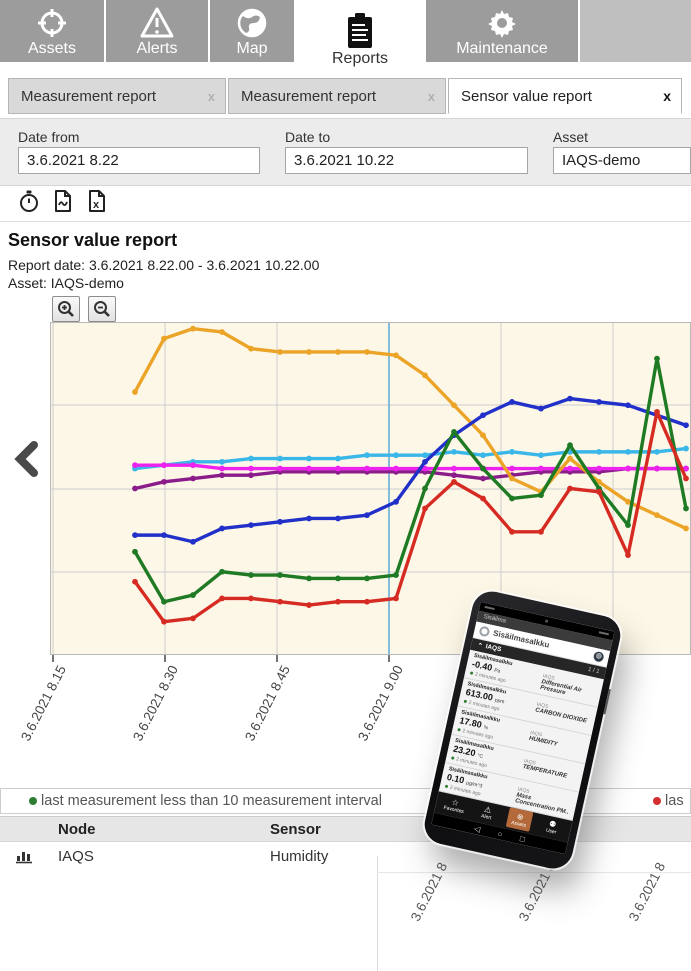 This screenshot has height=971, width=691. What do you see at coordinates (522, 838) in the screenshot?
I see `recents-icon: □` at bounding box center [522, 838].